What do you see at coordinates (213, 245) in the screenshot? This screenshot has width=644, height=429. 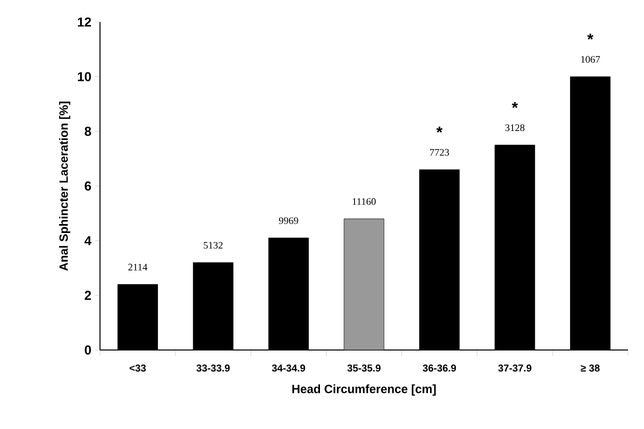 I see `annotation: 5132` at bounding box center [213, 245].